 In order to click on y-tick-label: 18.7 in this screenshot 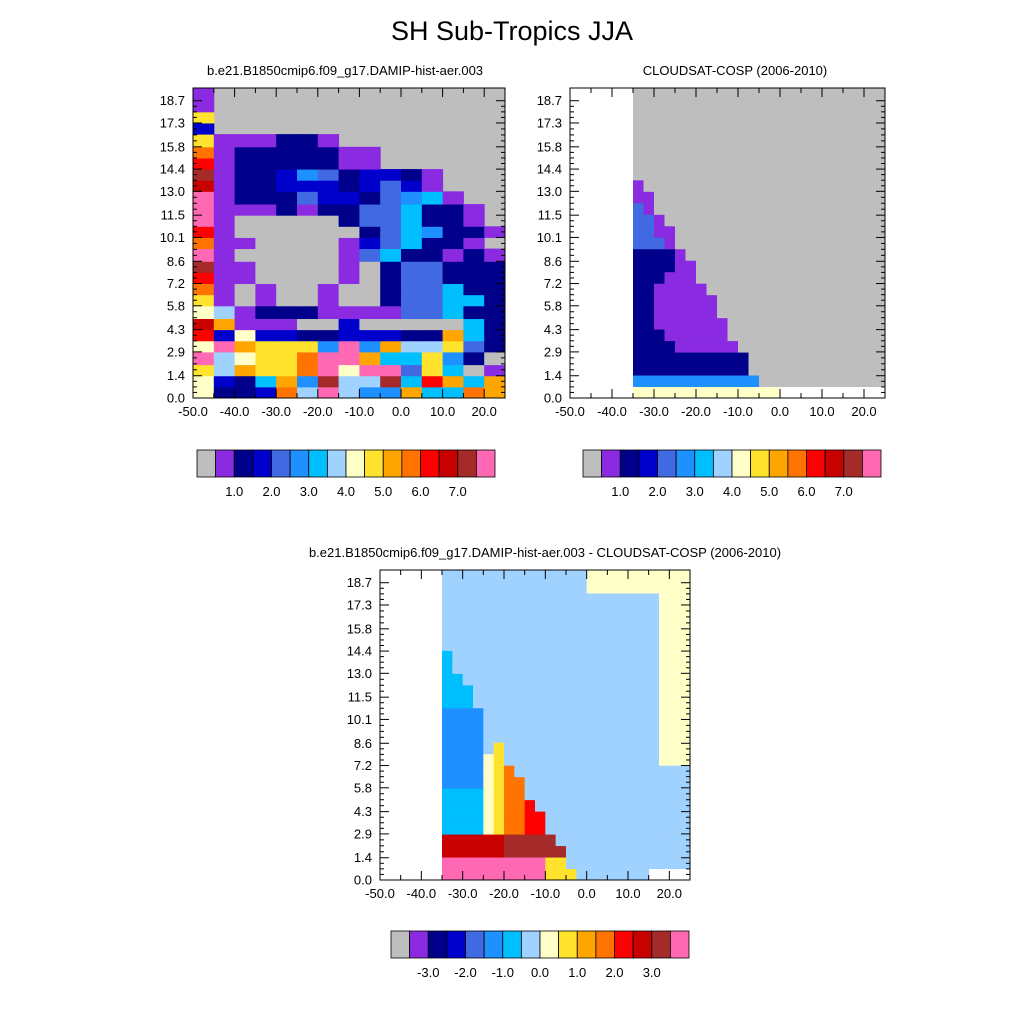, I will do `click(172, 100)`.